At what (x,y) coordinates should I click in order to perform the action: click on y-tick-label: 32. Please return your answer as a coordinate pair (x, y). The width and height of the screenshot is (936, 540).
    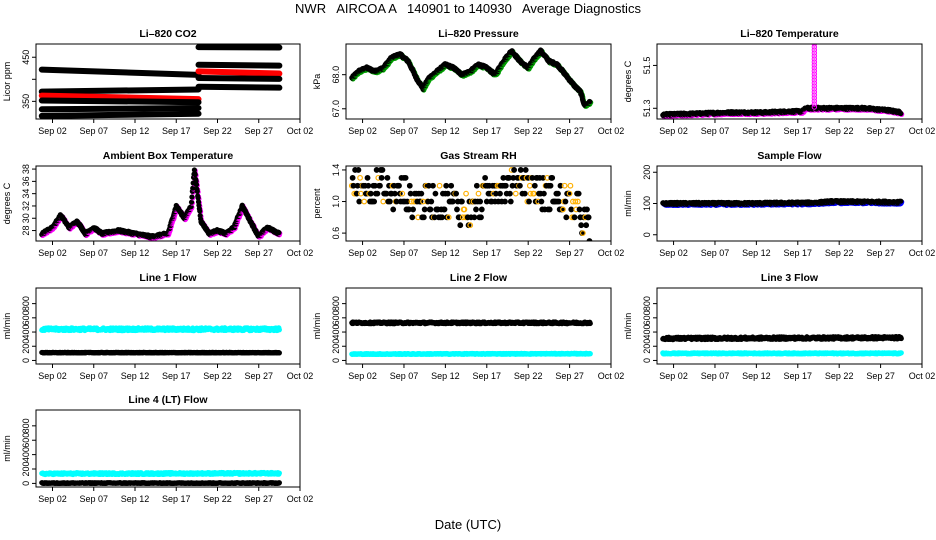
    Looking at the image, I should click on (26, 206).